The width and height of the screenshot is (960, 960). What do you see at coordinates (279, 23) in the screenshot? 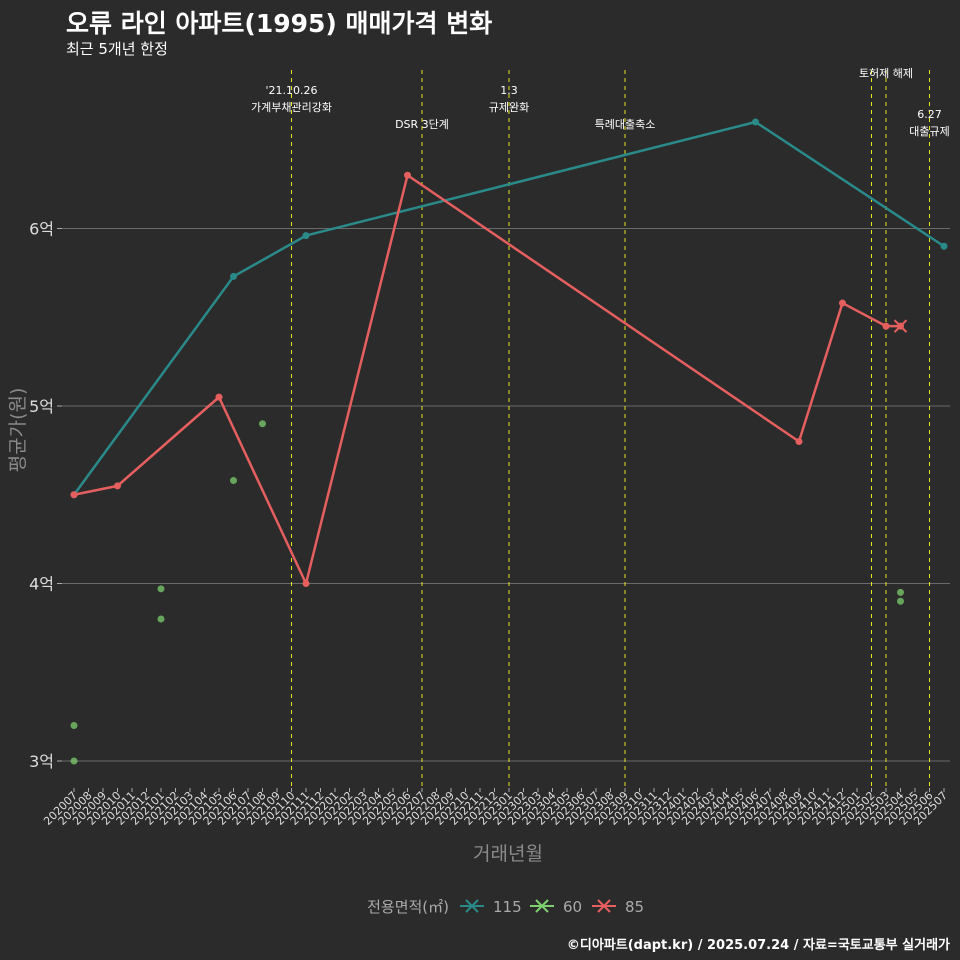
I see `chart-title: 오류 라인 아파트(1995) 매매가격 변화` at bounding box center [279, 23].